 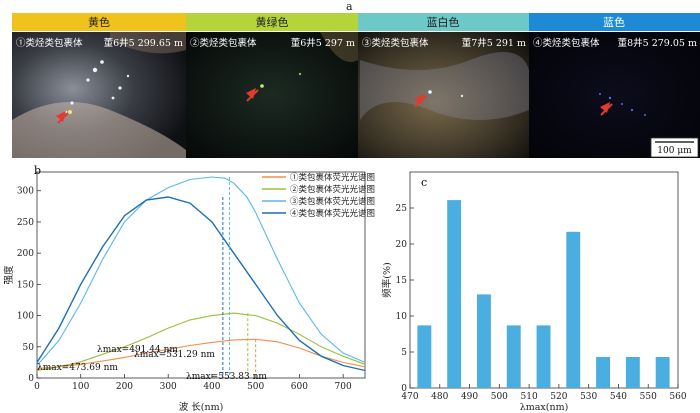 What do you see at coordinates (544, 407) in the screenshot?
I see `x-axis-label: λmax(nm)` at bounding box center [544, 407].